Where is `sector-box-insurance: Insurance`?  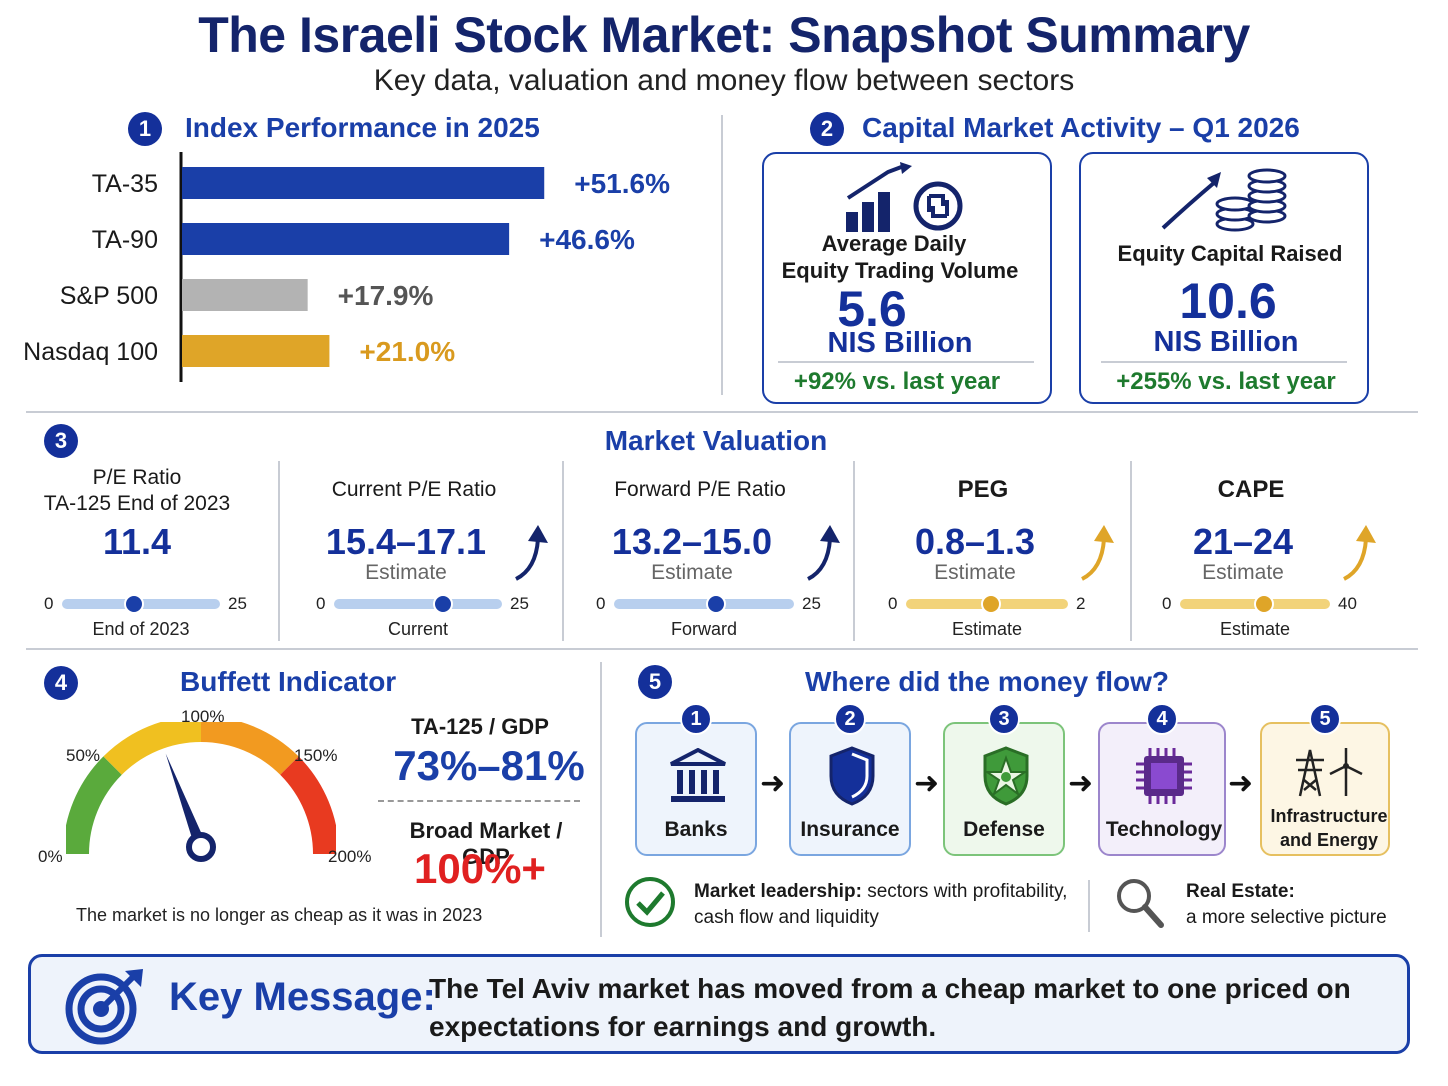 sector-box-insurance: Insurance is located at coordinates (850, 789).